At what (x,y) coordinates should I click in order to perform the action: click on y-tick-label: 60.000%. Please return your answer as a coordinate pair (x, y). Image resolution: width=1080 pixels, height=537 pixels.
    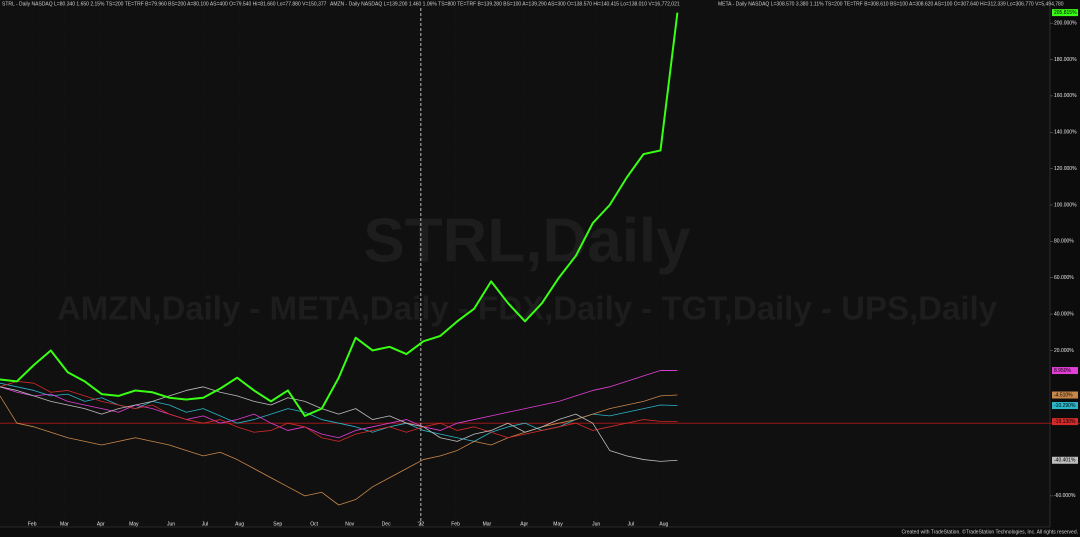
    Looking at the image, I should click on (1064, 278).